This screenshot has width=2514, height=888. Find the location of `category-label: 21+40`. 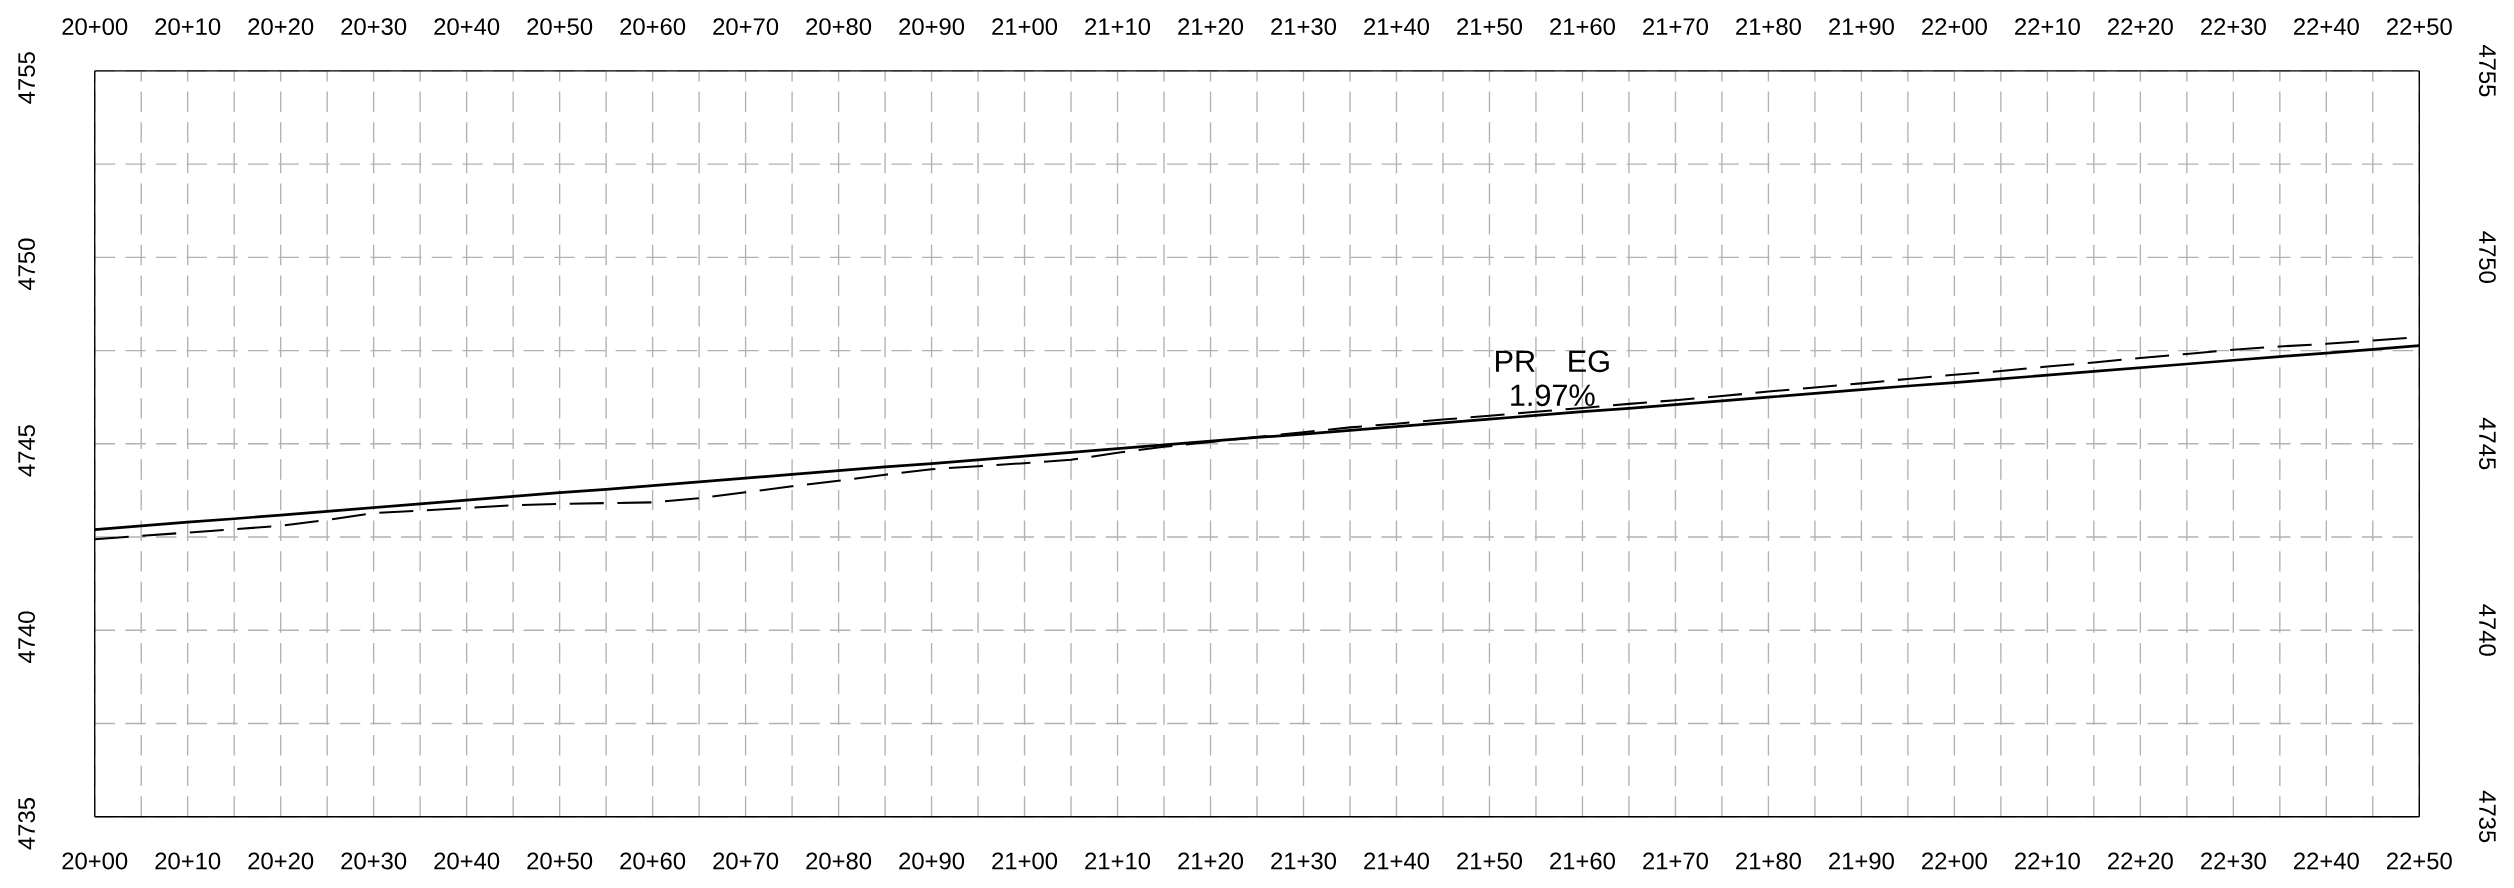

category-label: 21+40 is located at coordinates (1397, 861).